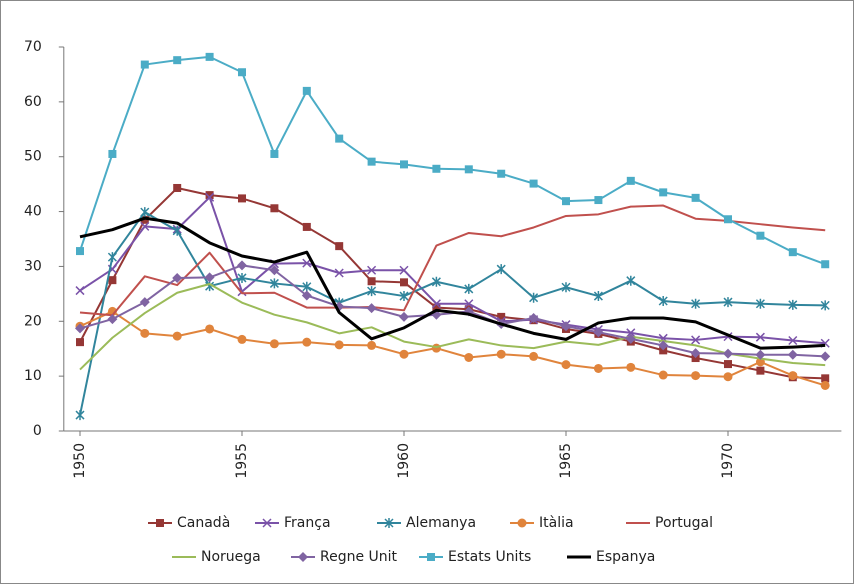 The height and width of the screenshot is (585, 855). Describe the element at coordinates (625, 557) in the screenshot. I see `legend-label: Espanya` at that location.